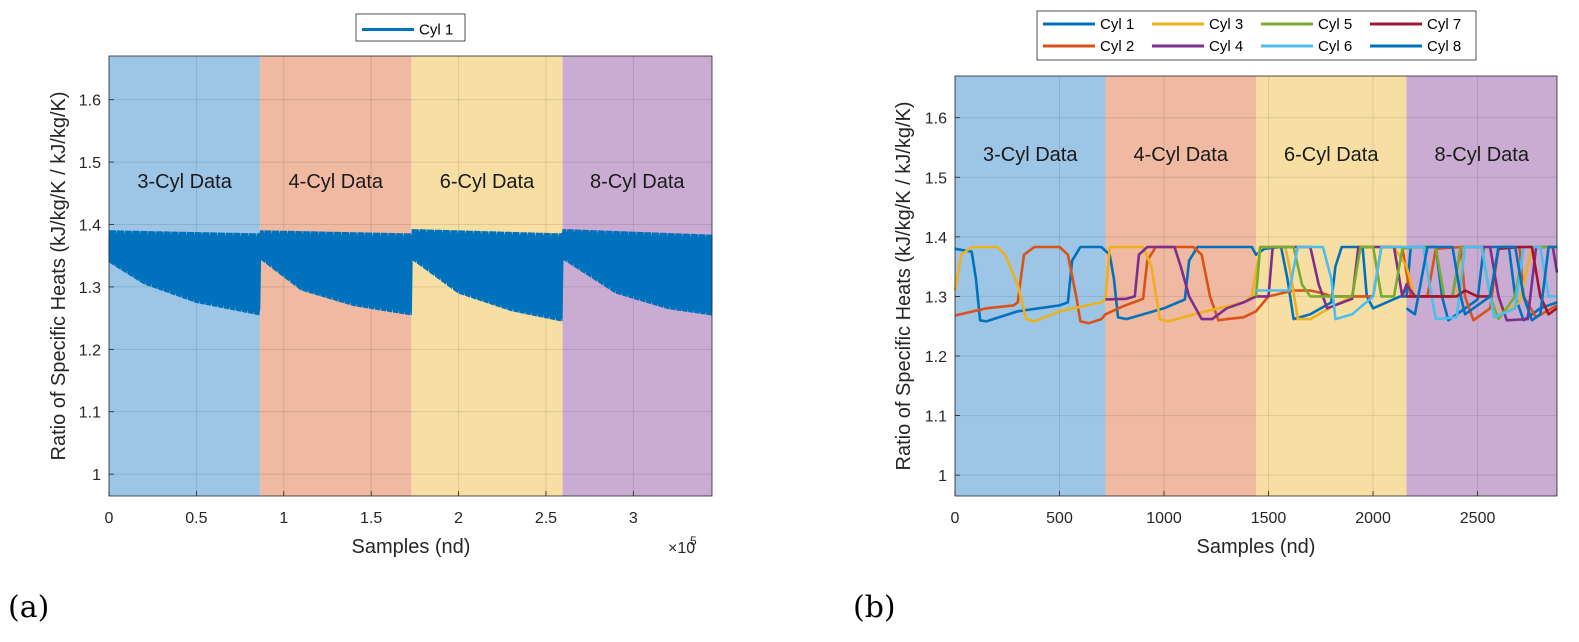  What do you see at coordinates (1269, 518) in the screenshot?
I see `x-tick-label: 1500` at bounding box center [1269, 518].